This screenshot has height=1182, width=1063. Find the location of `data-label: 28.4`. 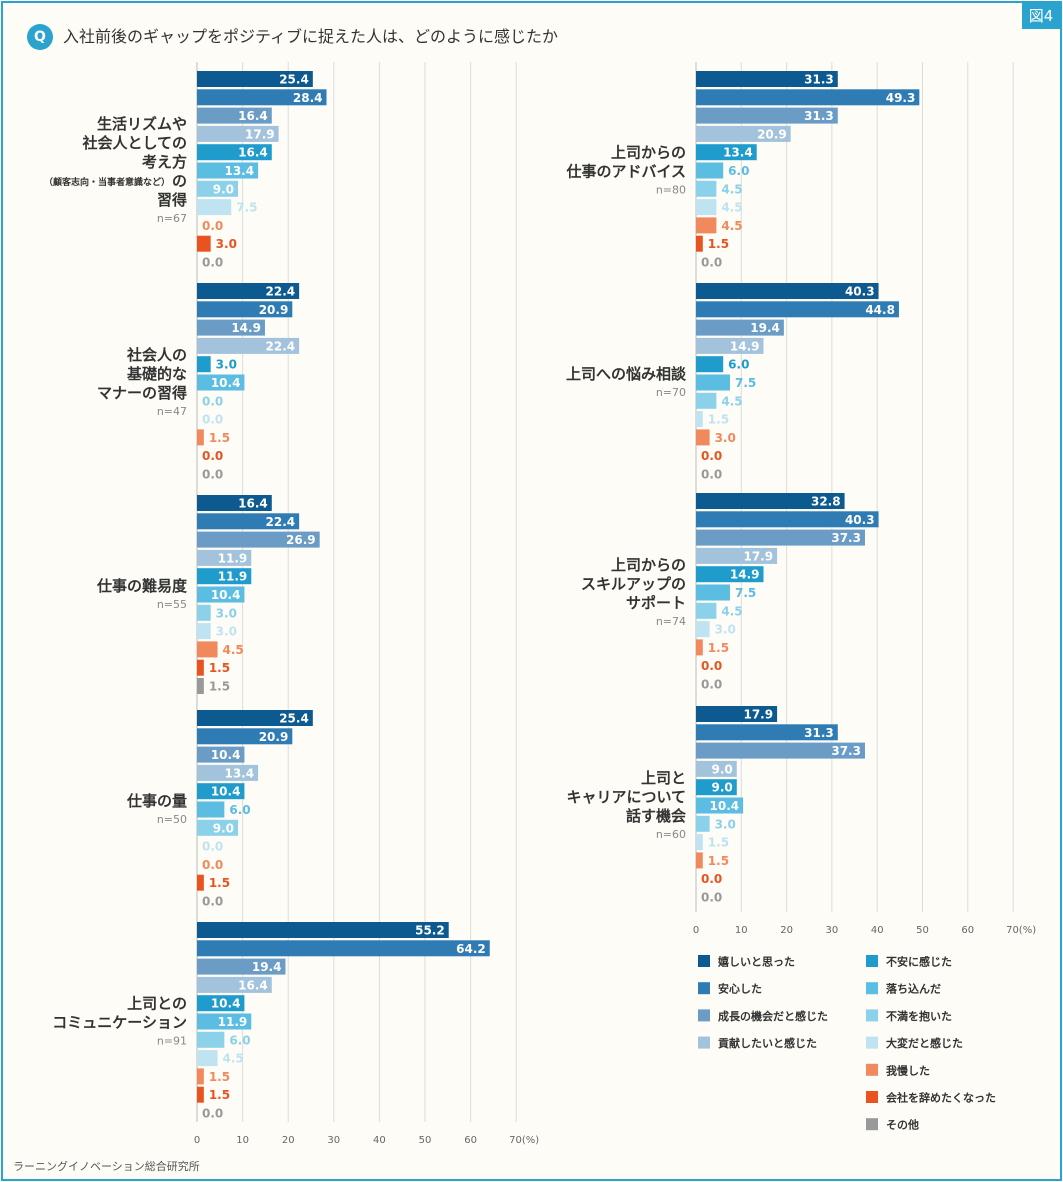

data-label: 28.4 is located at coordinates (308, 98).